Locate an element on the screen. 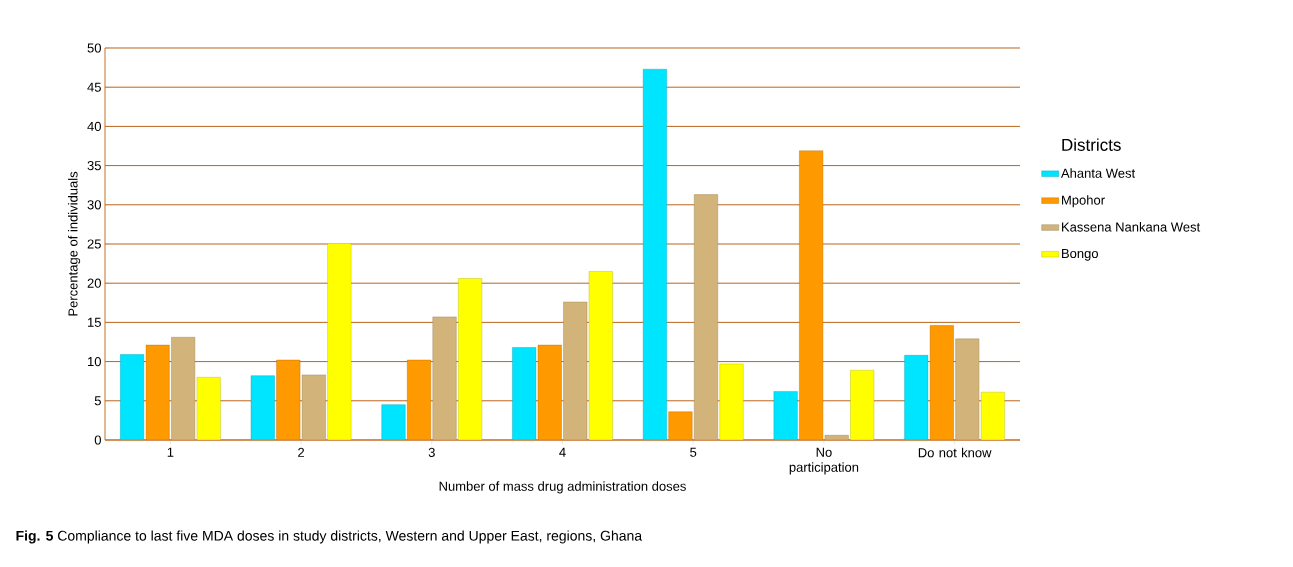  y-tick-label: 25 is located at coordinates (94, 244).